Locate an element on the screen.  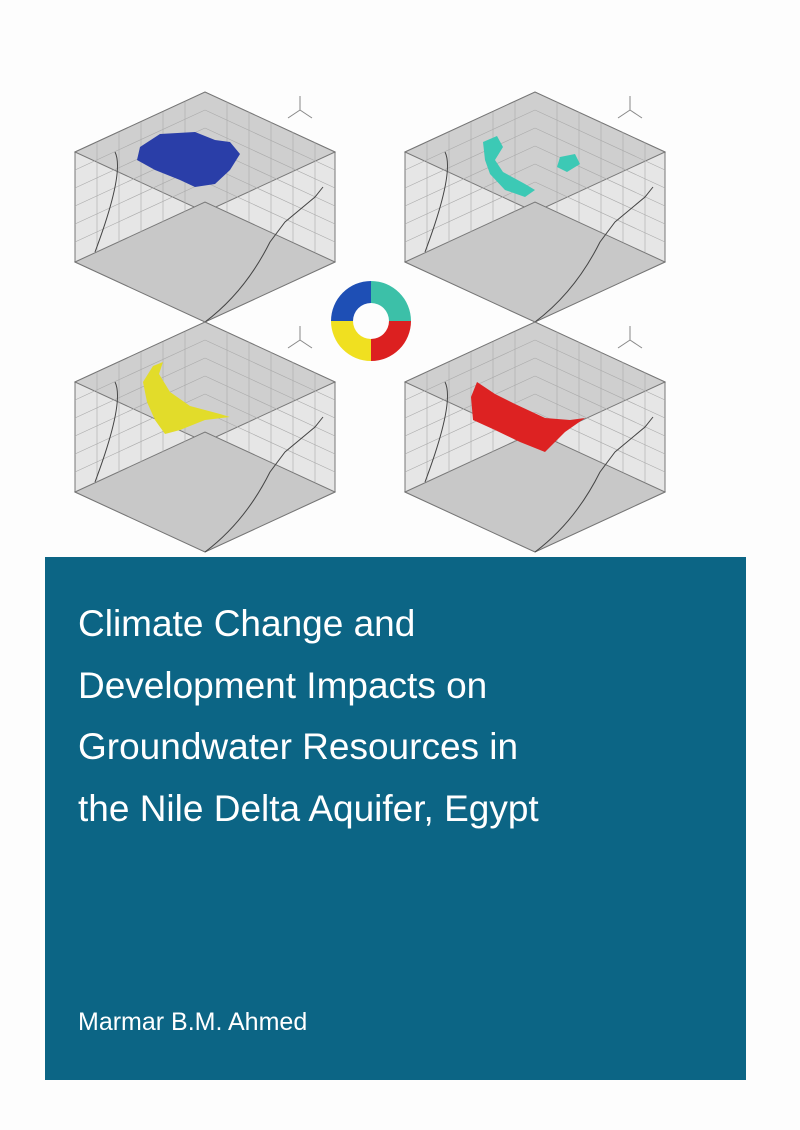
title-line: Climate Change and is located at coordinates (247, 623).